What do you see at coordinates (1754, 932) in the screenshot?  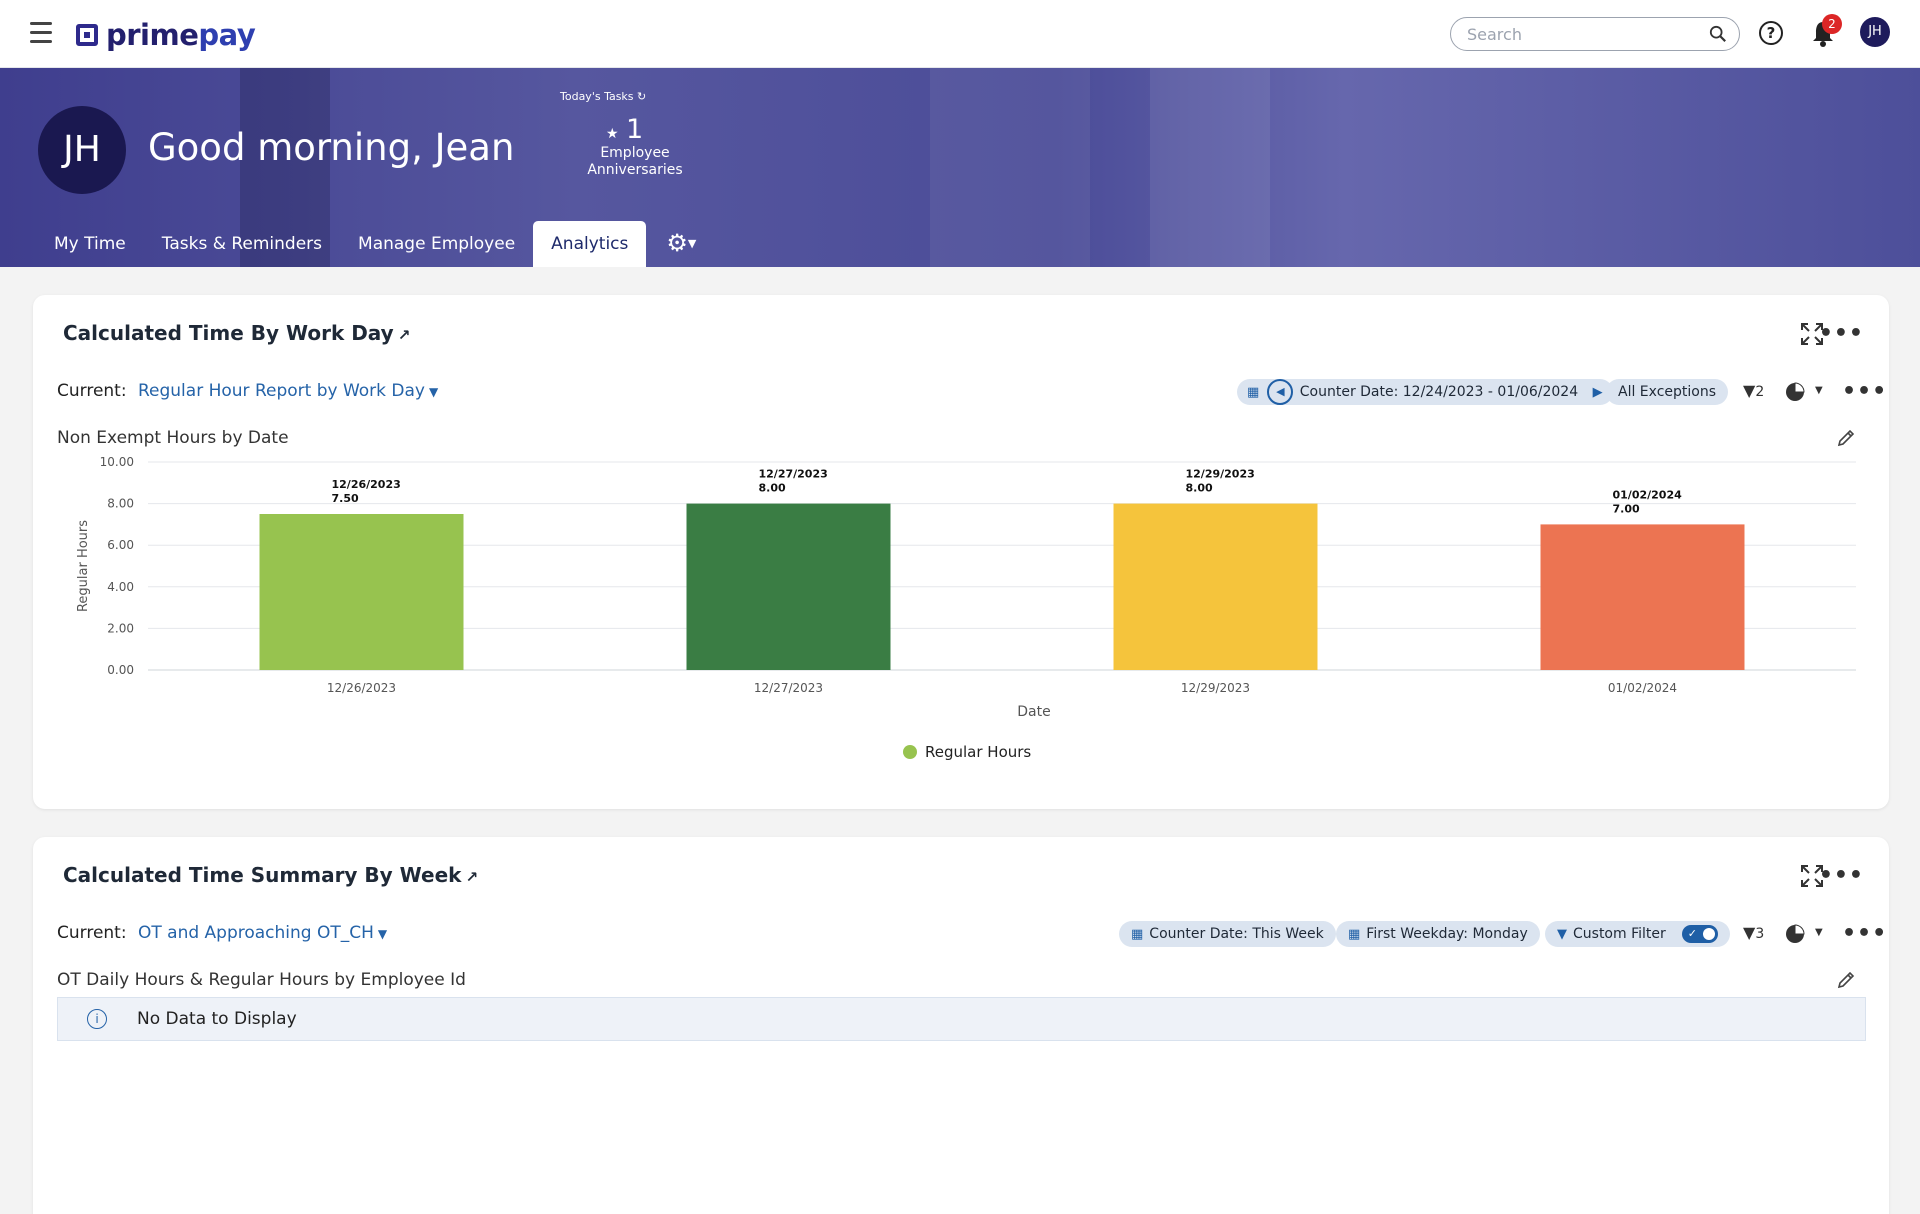 I see `filter-icon: ▼3` at bounding box center [1754, 932].